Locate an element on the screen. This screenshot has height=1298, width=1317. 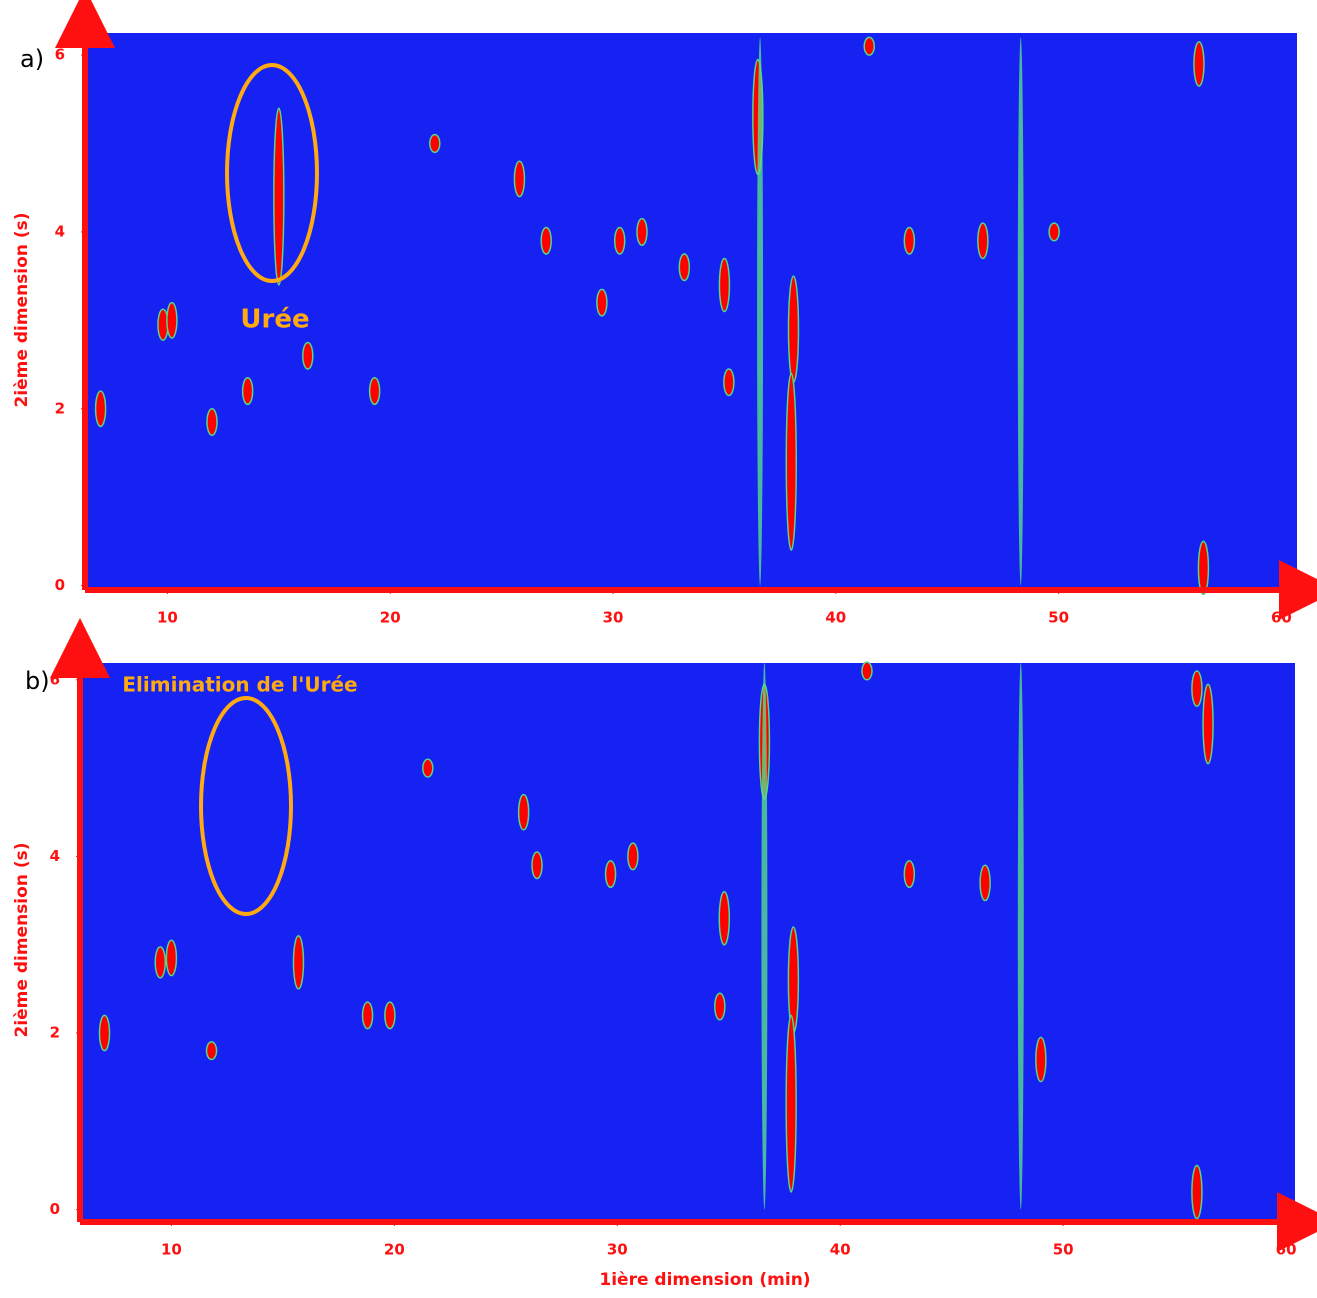
annotation: Elimination de l'Urée is located at coordinates (239, 685).